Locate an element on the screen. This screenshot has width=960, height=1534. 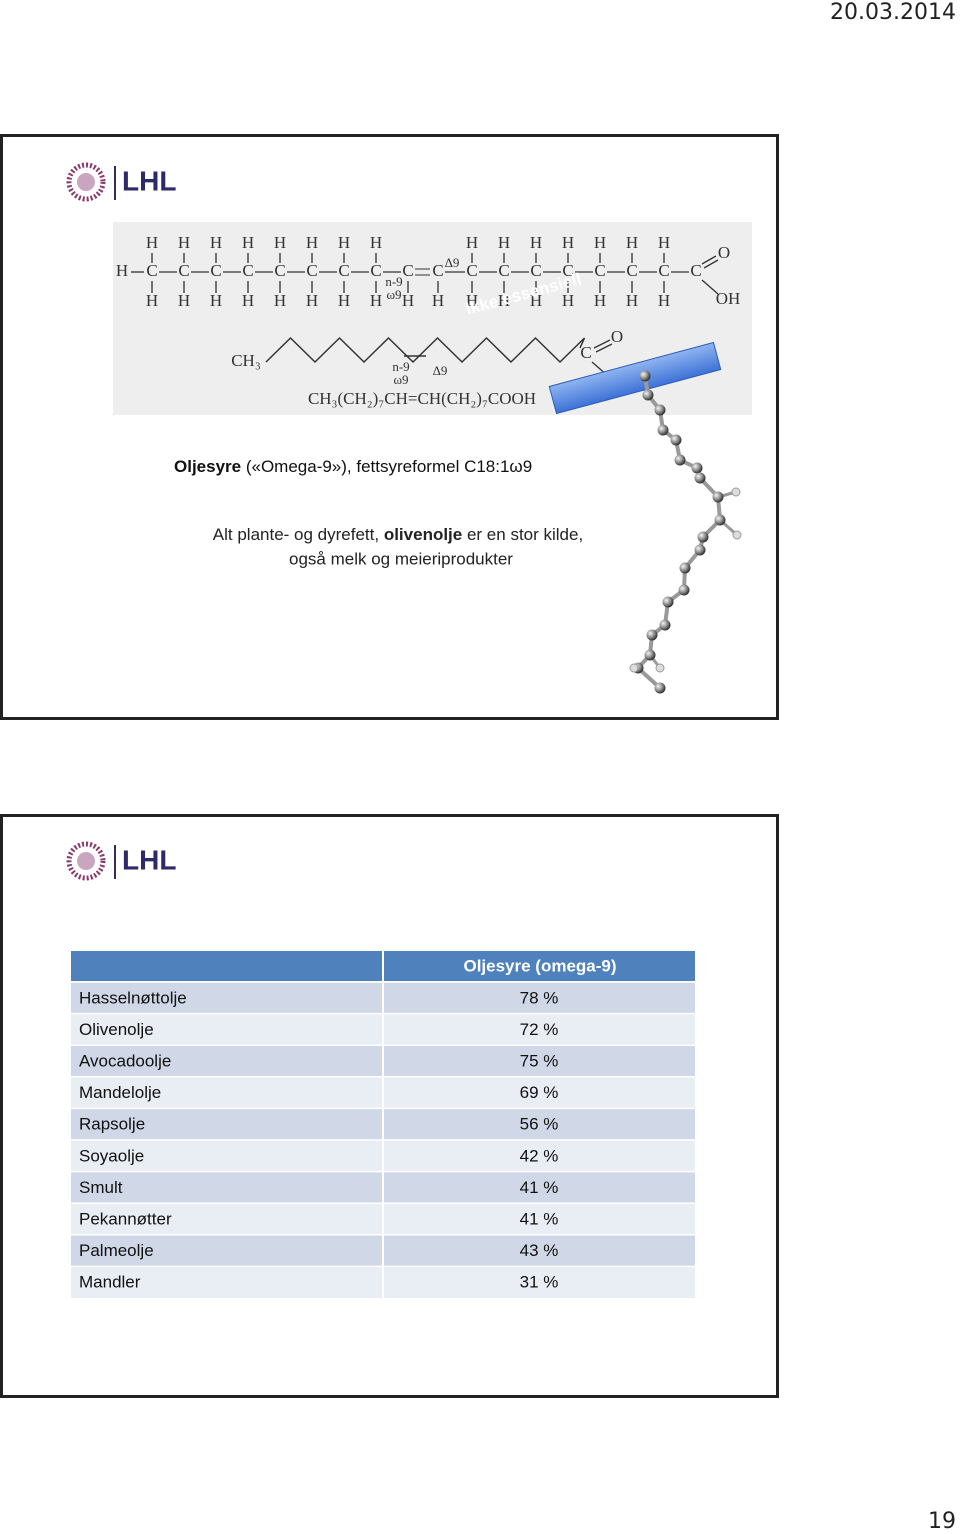
row-label: Avocadoolje is located at coordinates (125, 1060).